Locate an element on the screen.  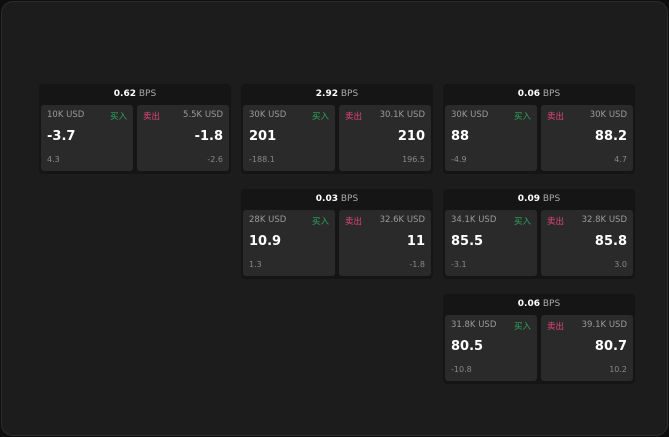
sell-price: -1.8 is located at coordinates (208, 136).